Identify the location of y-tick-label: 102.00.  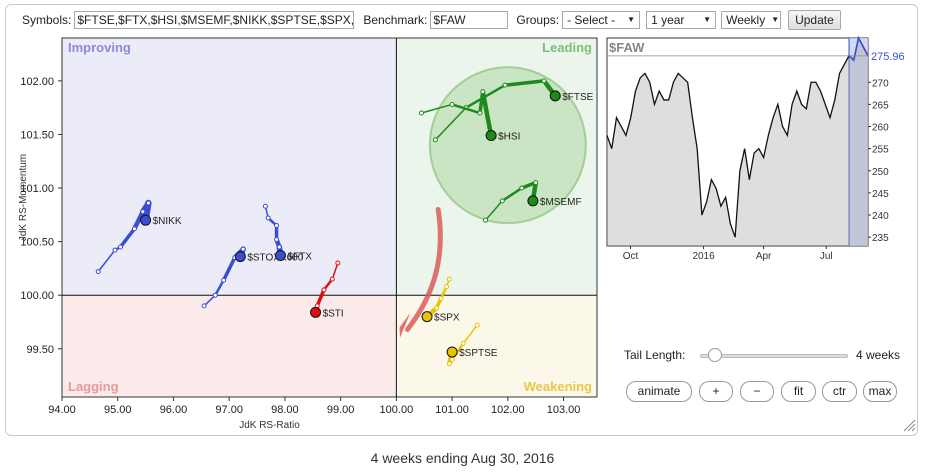
(37, 82).